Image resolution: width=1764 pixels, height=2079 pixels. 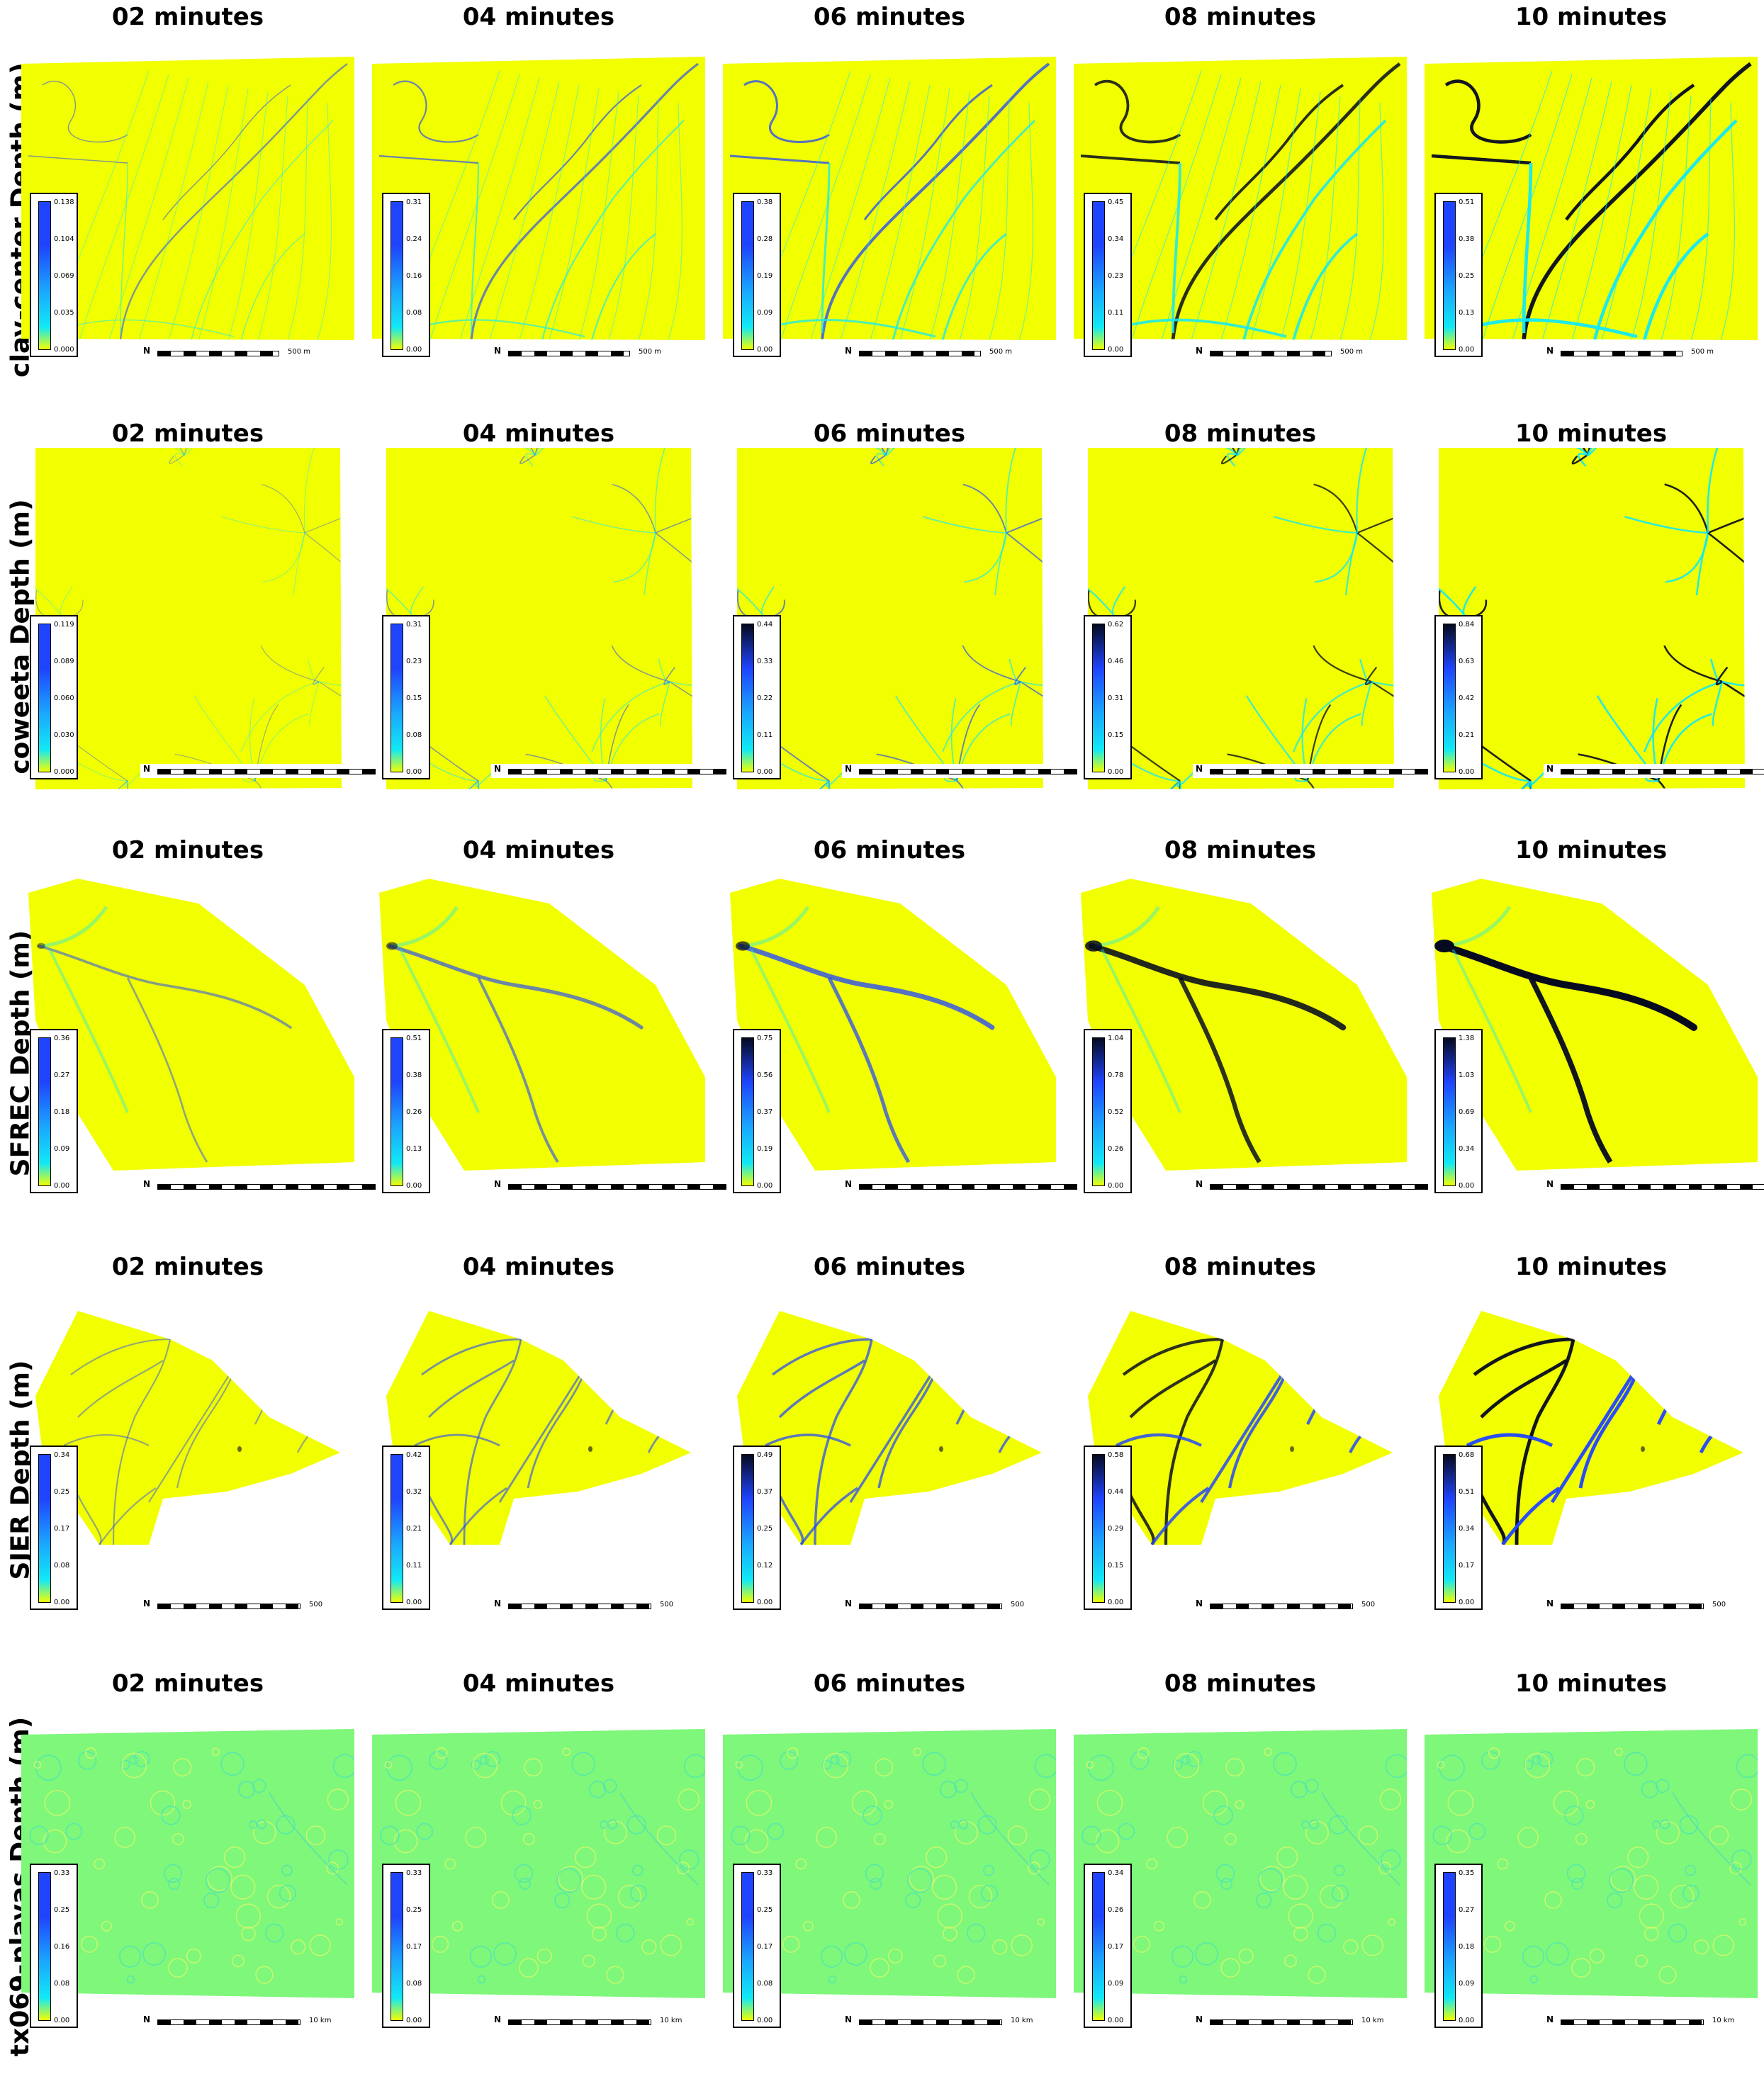 I want to click on colorbar-tick-label: 0.51, so click(x=414, y=1038).